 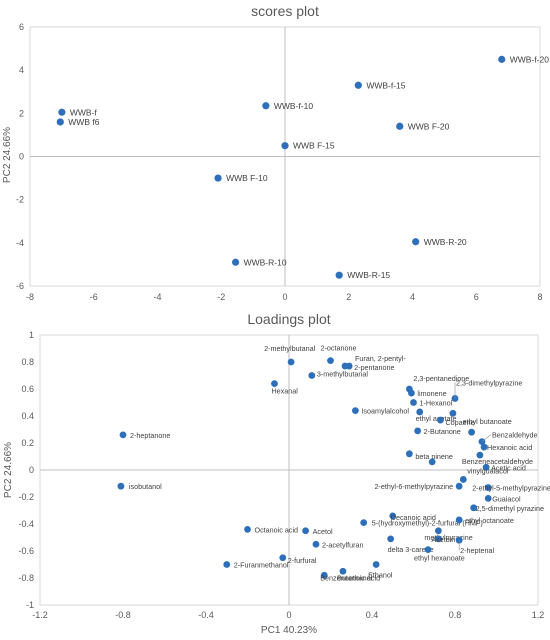 I want to click on loadings-x-tick-label: -1.2, so click(x=40, y=615).